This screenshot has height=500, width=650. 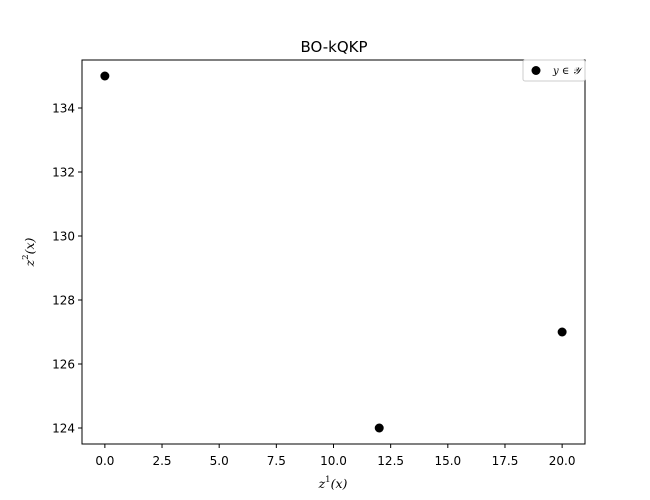 What do you see at coordinates (390, 461) in the screenshot?
I see `x-tick-label: 12.5` at bounding box center [390, 461].